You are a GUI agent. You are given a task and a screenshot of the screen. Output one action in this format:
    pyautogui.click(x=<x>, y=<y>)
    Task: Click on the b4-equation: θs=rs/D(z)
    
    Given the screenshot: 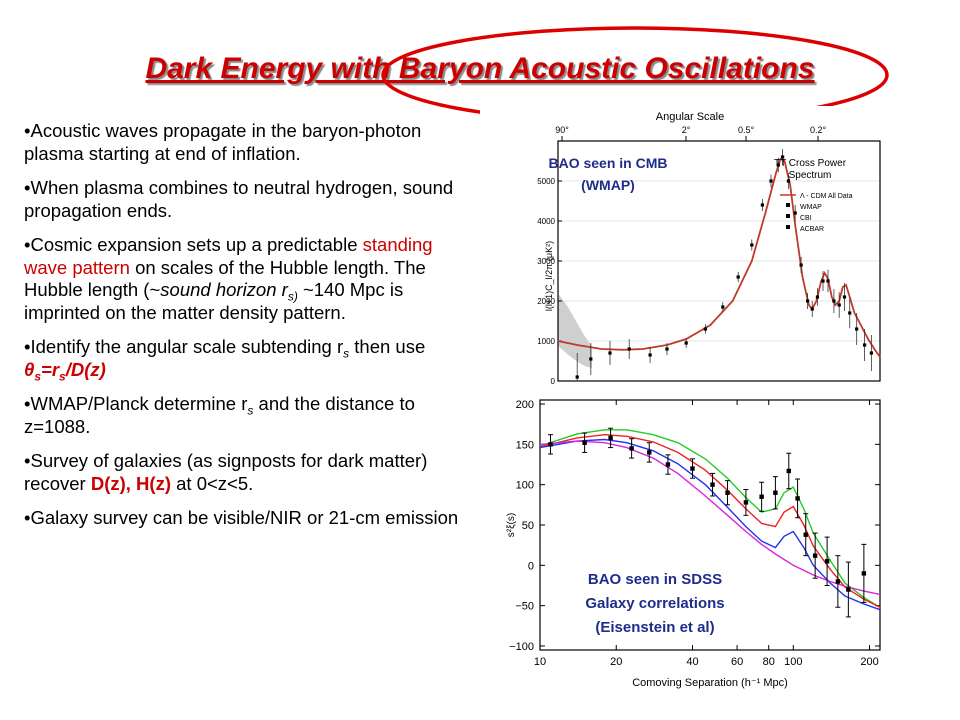 What is the action you would take?
    pyautogui.click(x=65, y=371)
    